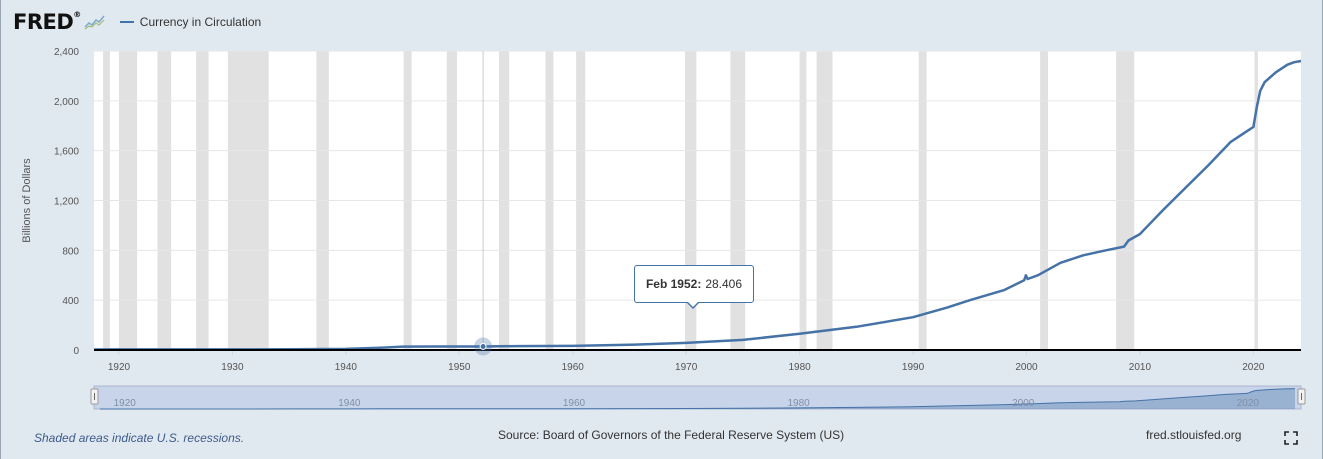  What do you see at coordinates (574, 403) in the screenshot?
I see `navigator-label: 1960` at bounding box center [574, 403].